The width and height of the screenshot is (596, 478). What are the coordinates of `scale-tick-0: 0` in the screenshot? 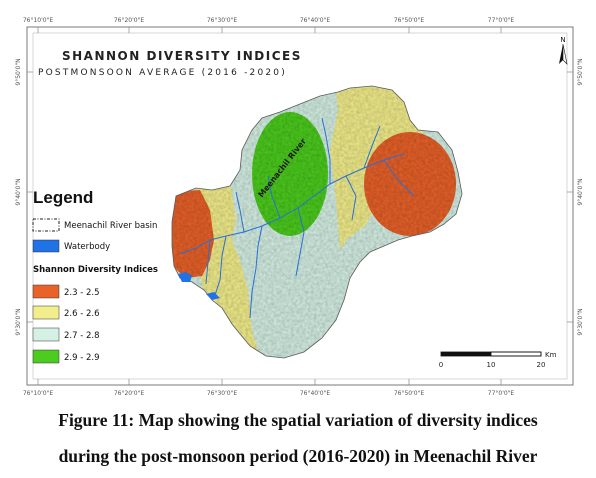 It's located at (441, 365).